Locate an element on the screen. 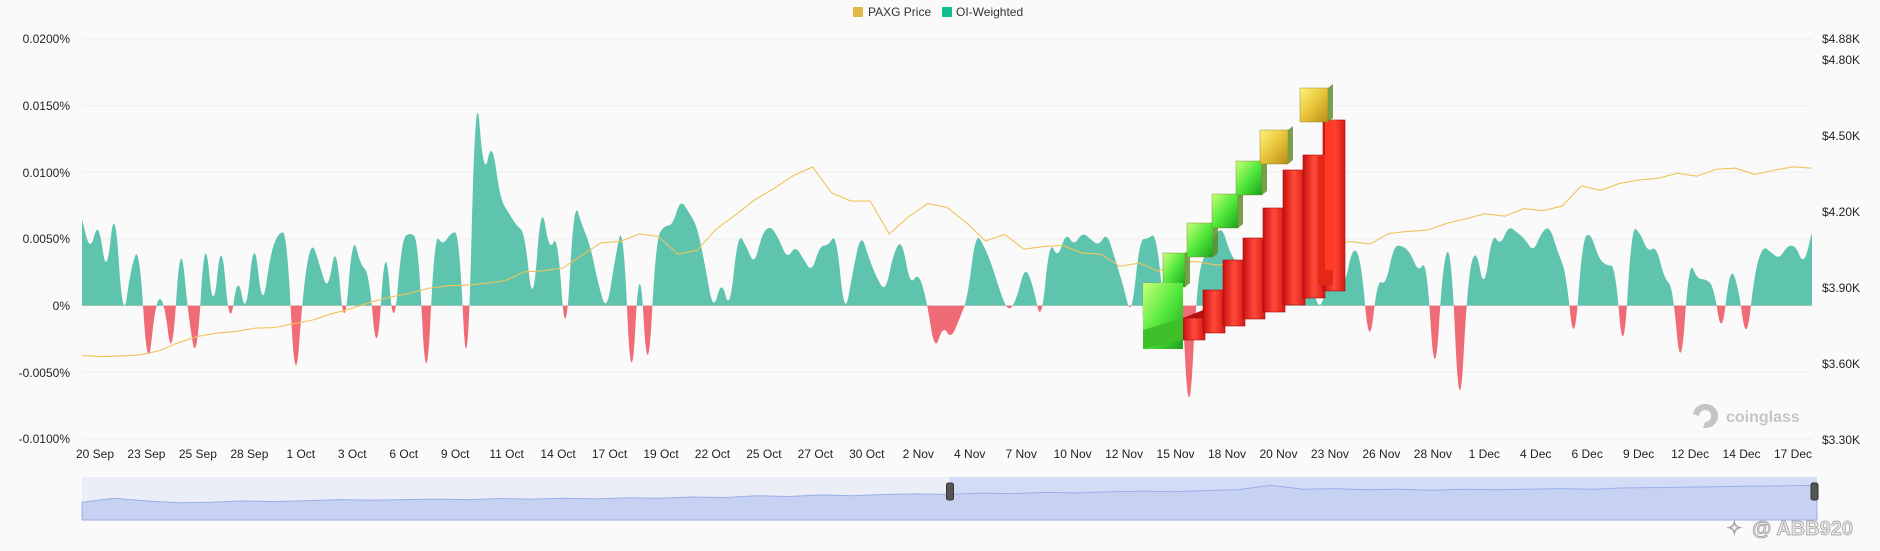  handle-watermark: ✧ @ ABB920 is located at coordinates (1790, 529).